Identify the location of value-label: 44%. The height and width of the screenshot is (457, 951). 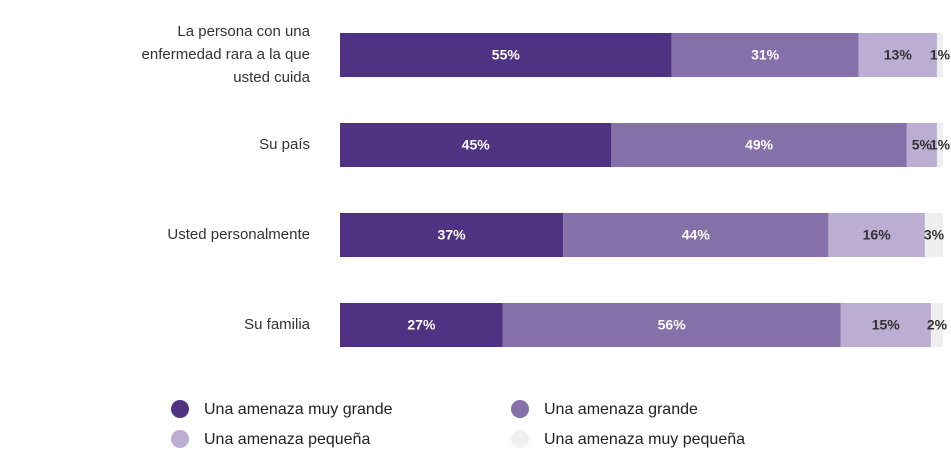
(696, 235).